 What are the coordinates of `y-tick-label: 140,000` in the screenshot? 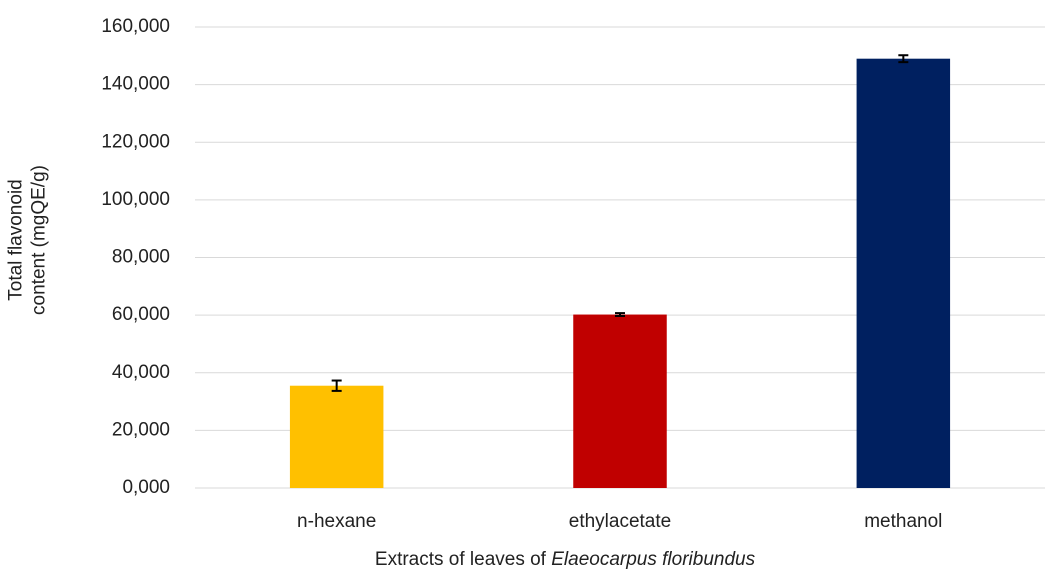 It's located at (135, 84).